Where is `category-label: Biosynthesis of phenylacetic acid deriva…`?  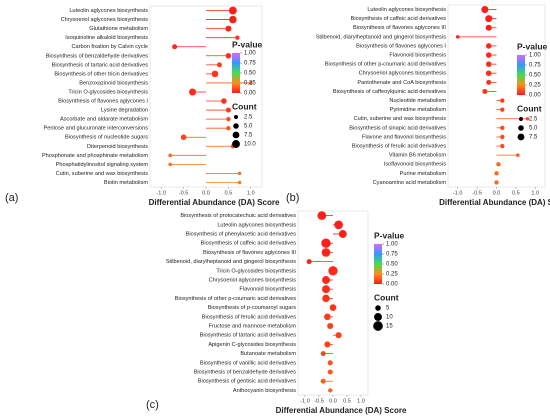 category-label: Biosynthesis of phenylacetic acid deriva… is located at coordinates (241, 234).